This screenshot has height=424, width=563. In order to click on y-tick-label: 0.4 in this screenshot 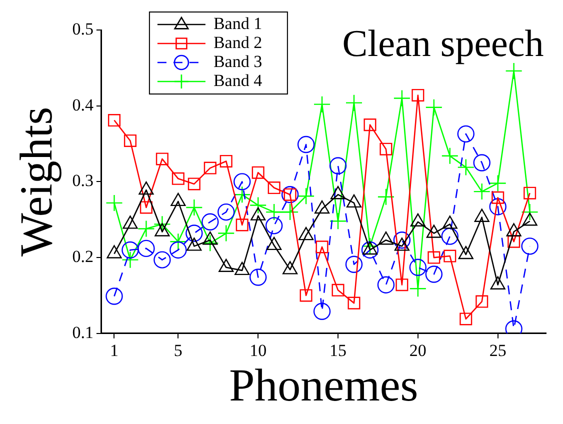, I will do `click(83, 104)`.